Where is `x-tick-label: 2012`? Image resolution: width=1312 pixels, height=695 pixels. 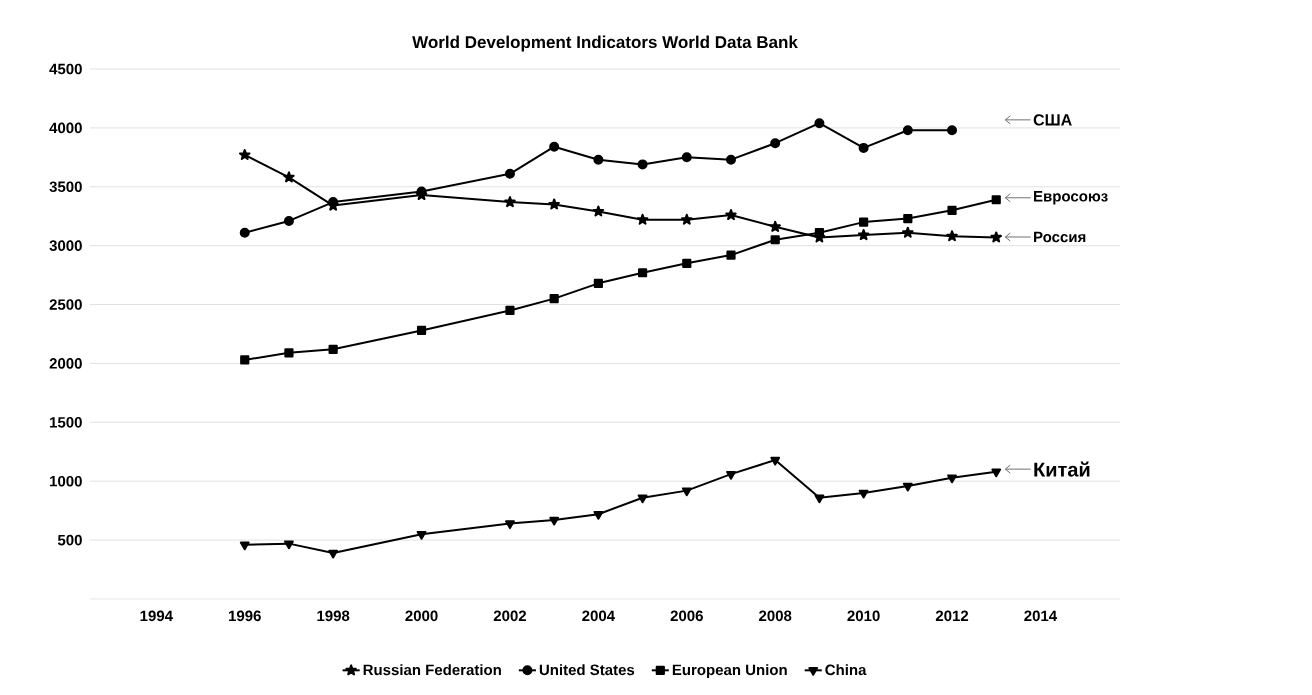 x-tick-label: 2012 is located at coordinates (952, 616).